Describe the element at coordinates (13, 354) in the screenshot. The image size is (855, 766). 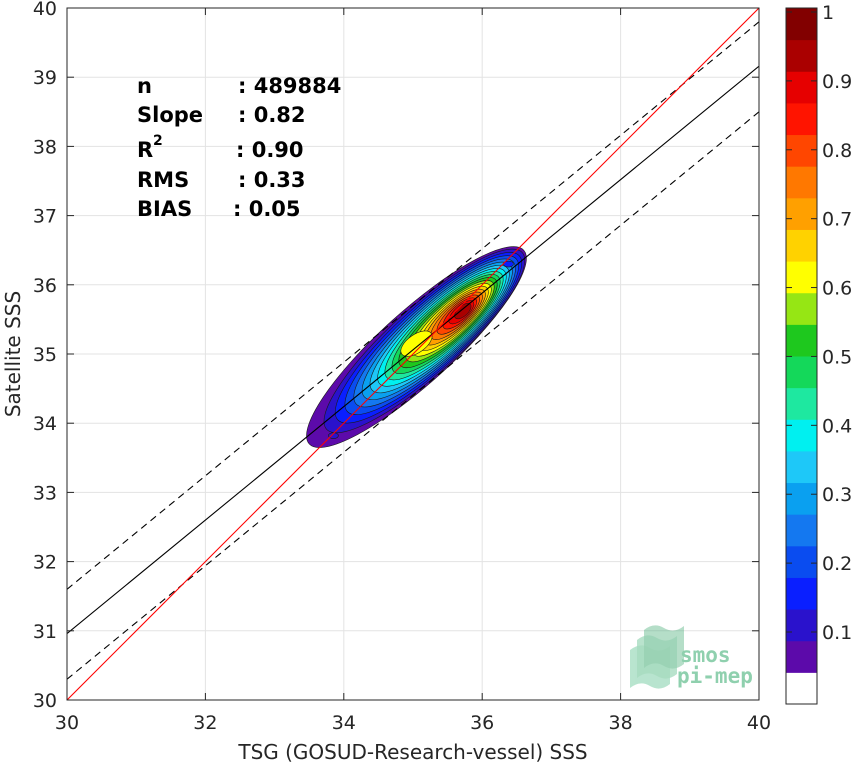
I see `y-axis-title: Satellite SSS` at that location.